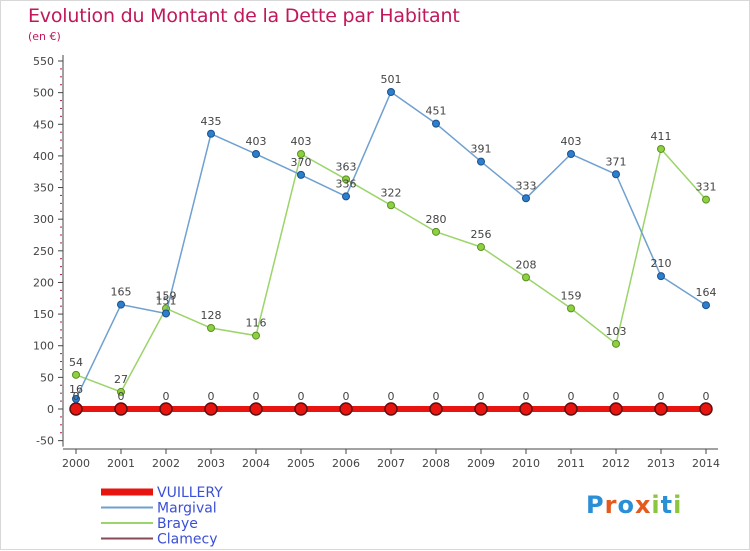 The width and height of the screenshot is (750, 551). Describe the element at coordinates (436, 463) in the screenshot. I see `x-tick-label: 2008` at that location.